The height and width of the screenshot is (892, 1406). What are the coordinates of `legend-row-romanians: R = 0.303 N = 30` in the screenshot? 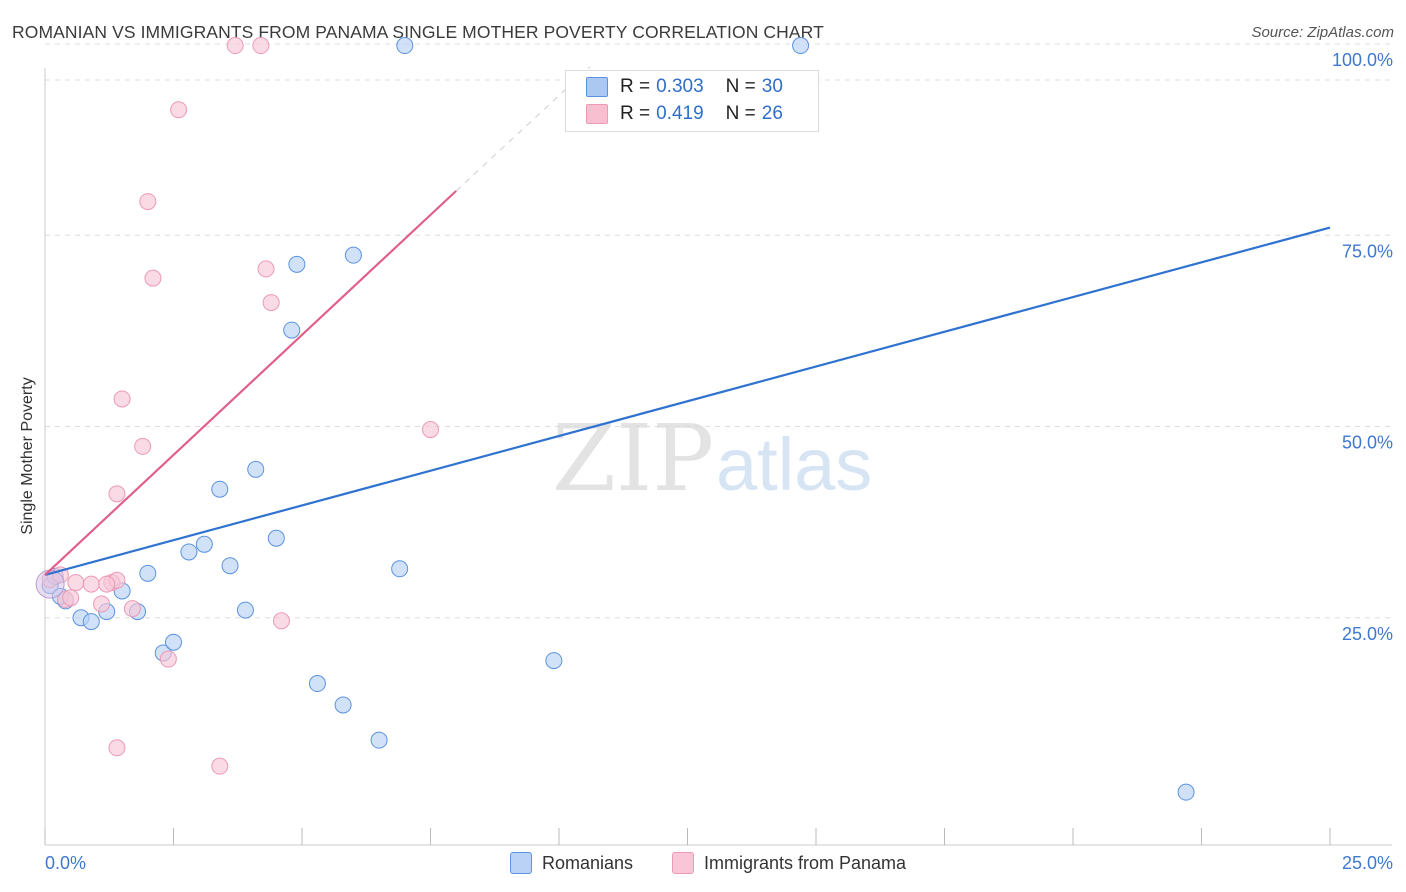 It's located at (684, 87).